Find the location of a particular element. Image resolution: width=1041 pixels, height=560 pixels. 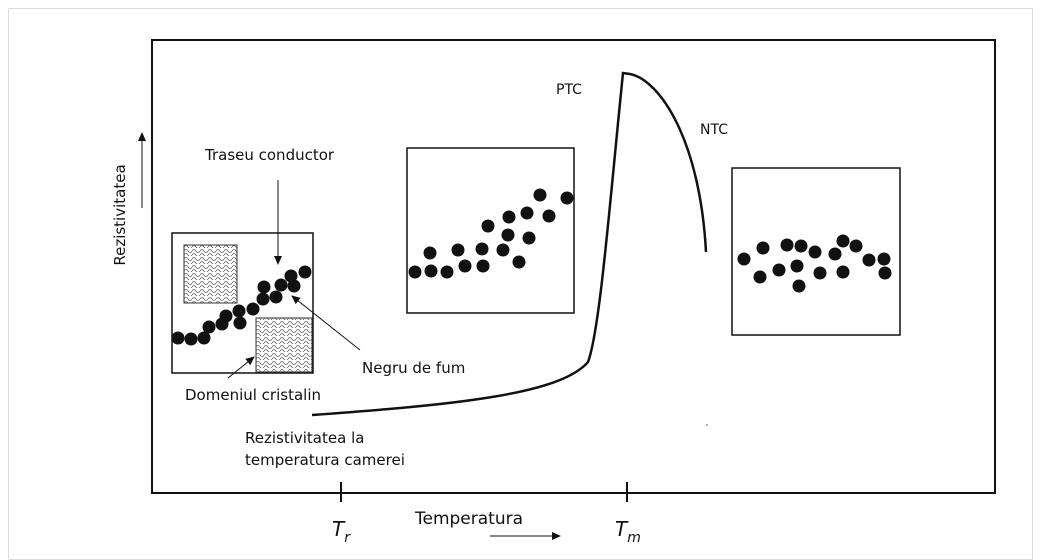

line: Rezistivitatea la is located at coordinates (304, 438).